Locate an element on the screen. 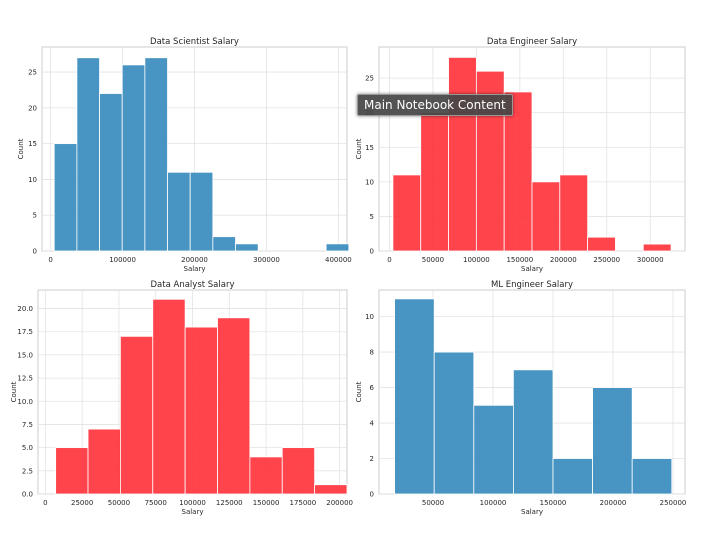 This screenshot has width=715, height=553. x-tick-labels: 50000 100000 150000 200000 250000 is located at coordinates (554, 503).